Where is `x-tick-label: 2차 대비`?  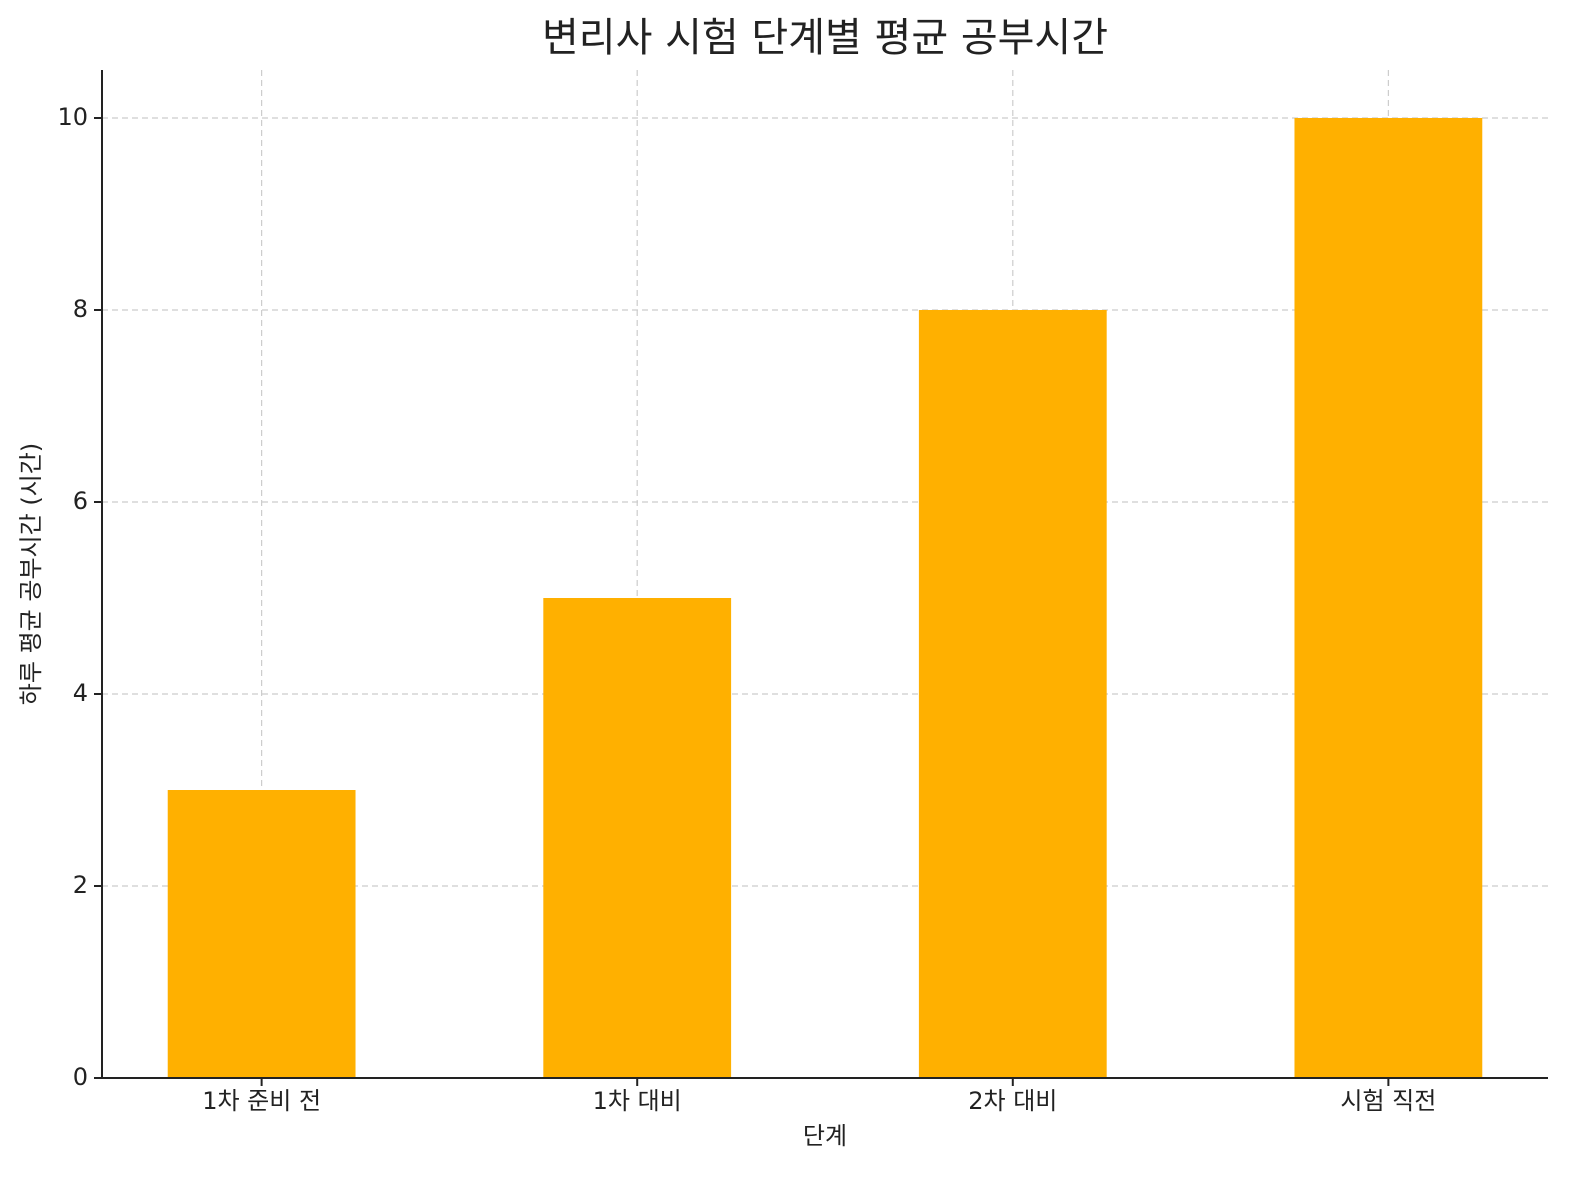
x-tick-label: 2차 대비 is located at coordinates (1012, 1101).